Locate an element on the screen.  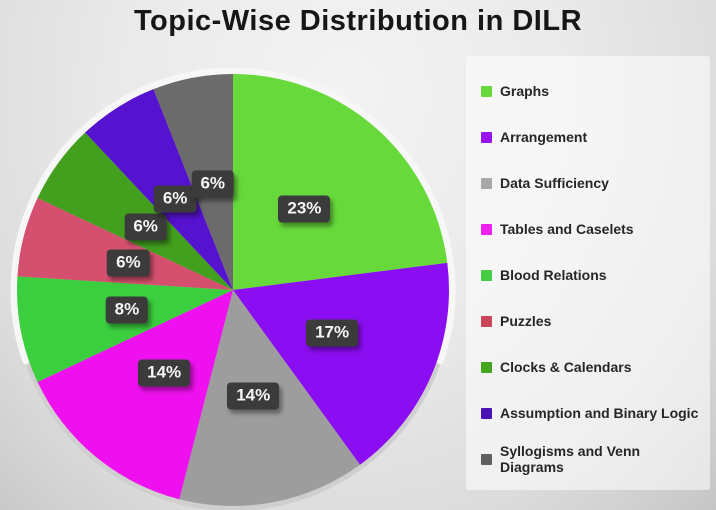
legend-item-graphs: Graphs is located at coordinates (596, 91).